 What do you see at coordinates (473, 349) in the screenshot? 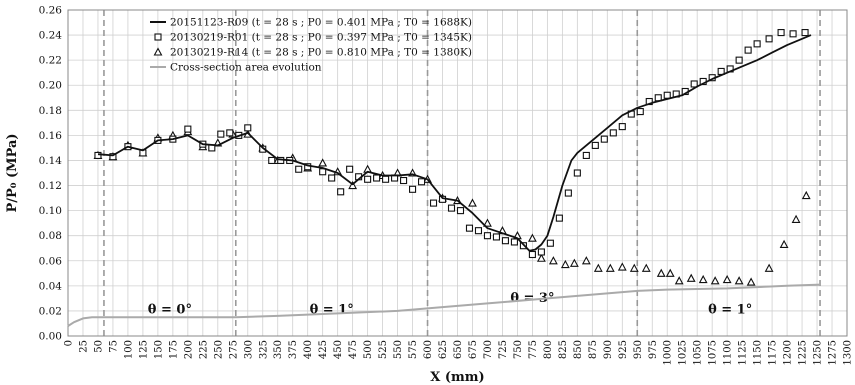
I see `x-tick-label: 675` at bounding box center [473, 349].